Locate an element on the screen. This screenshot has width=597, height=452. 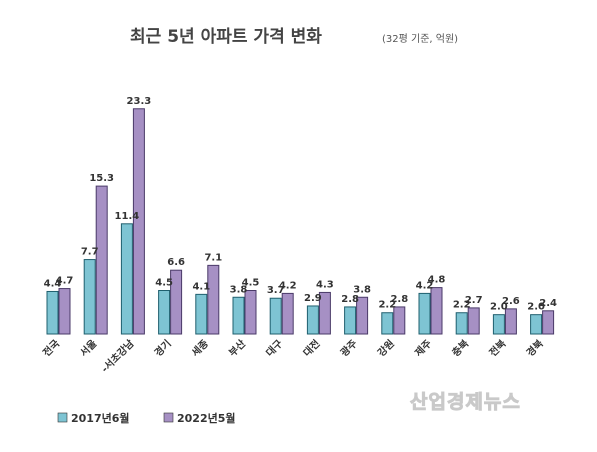
value-label-2017-12: 2.0 is located at coordinates (499, 307).